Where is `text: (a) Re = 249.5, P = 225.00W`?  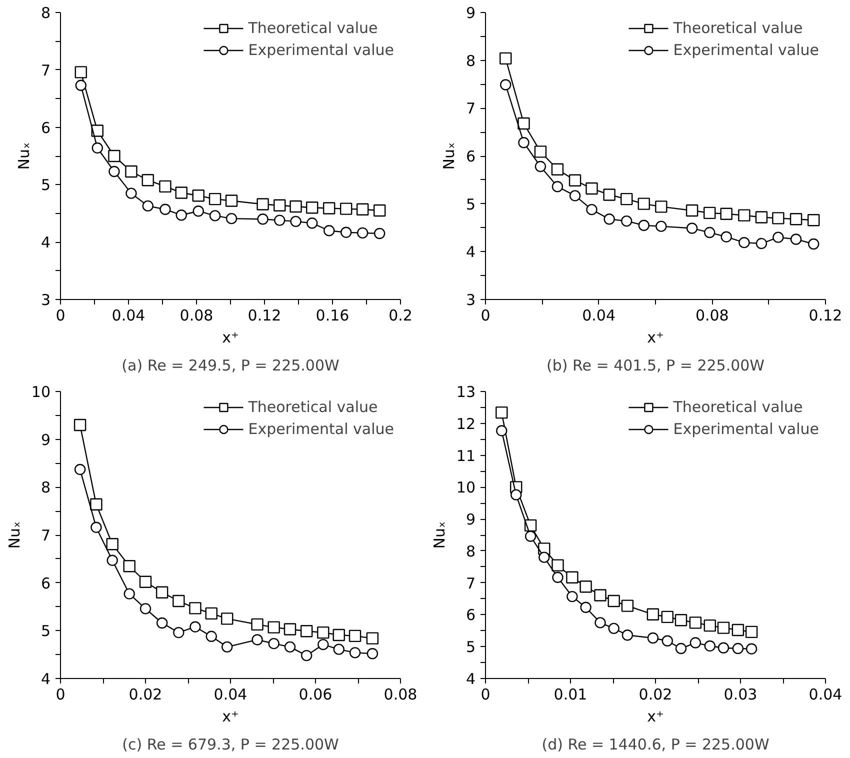
text: (a) Re = 249.5, P = 225.00W is located at coordinates (231, 365).